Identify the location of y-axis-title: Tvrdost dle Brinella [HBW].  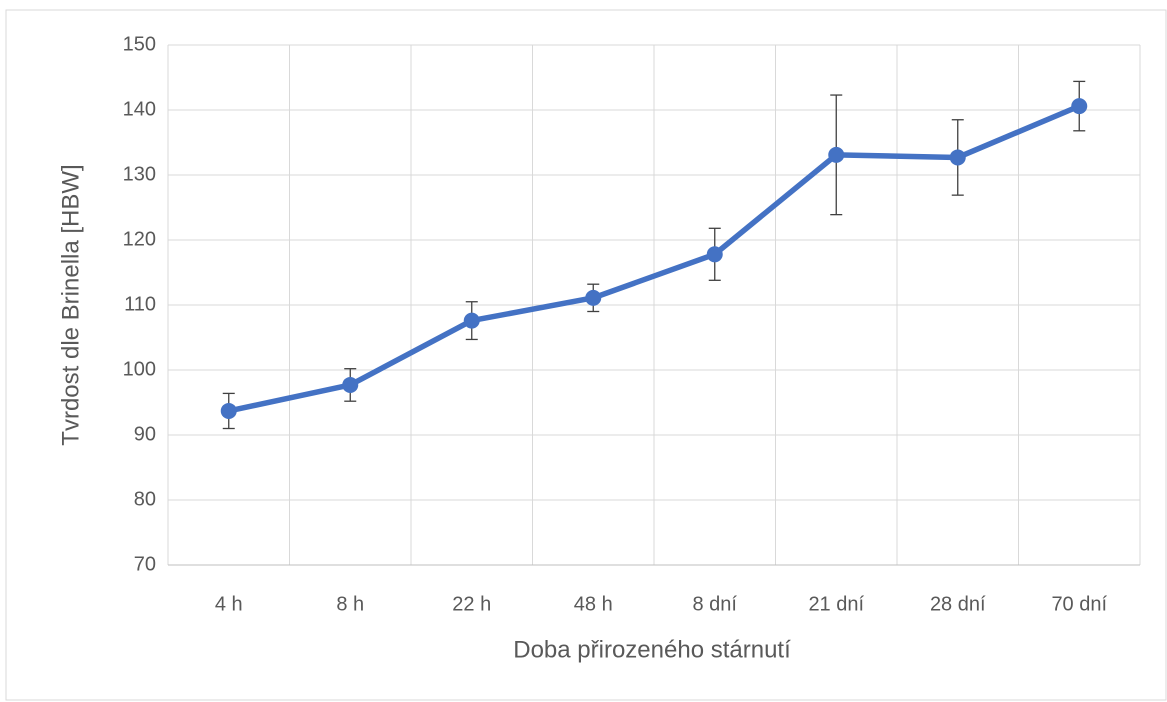
(70, 304).